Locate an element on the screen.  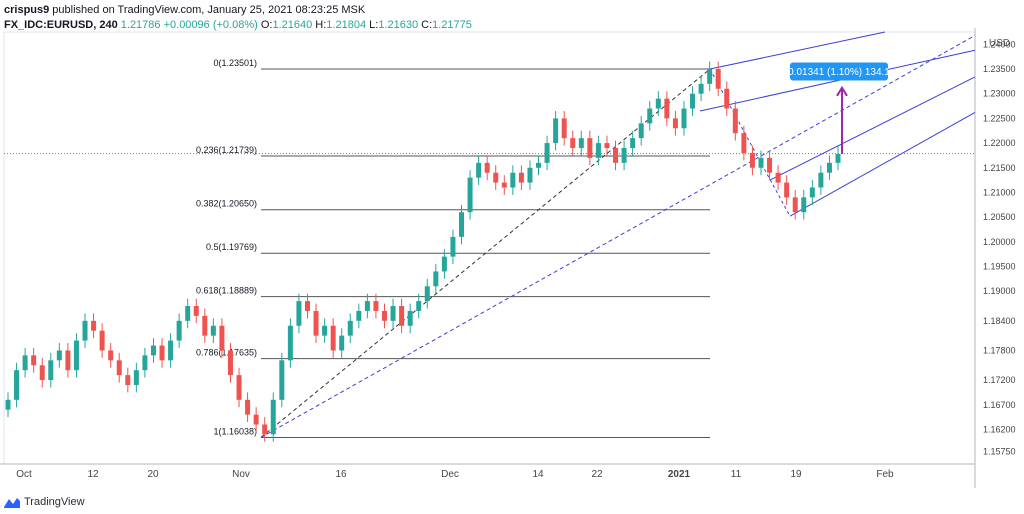
y-tick-label: 1.24000 is located at coordinates (999, 44).